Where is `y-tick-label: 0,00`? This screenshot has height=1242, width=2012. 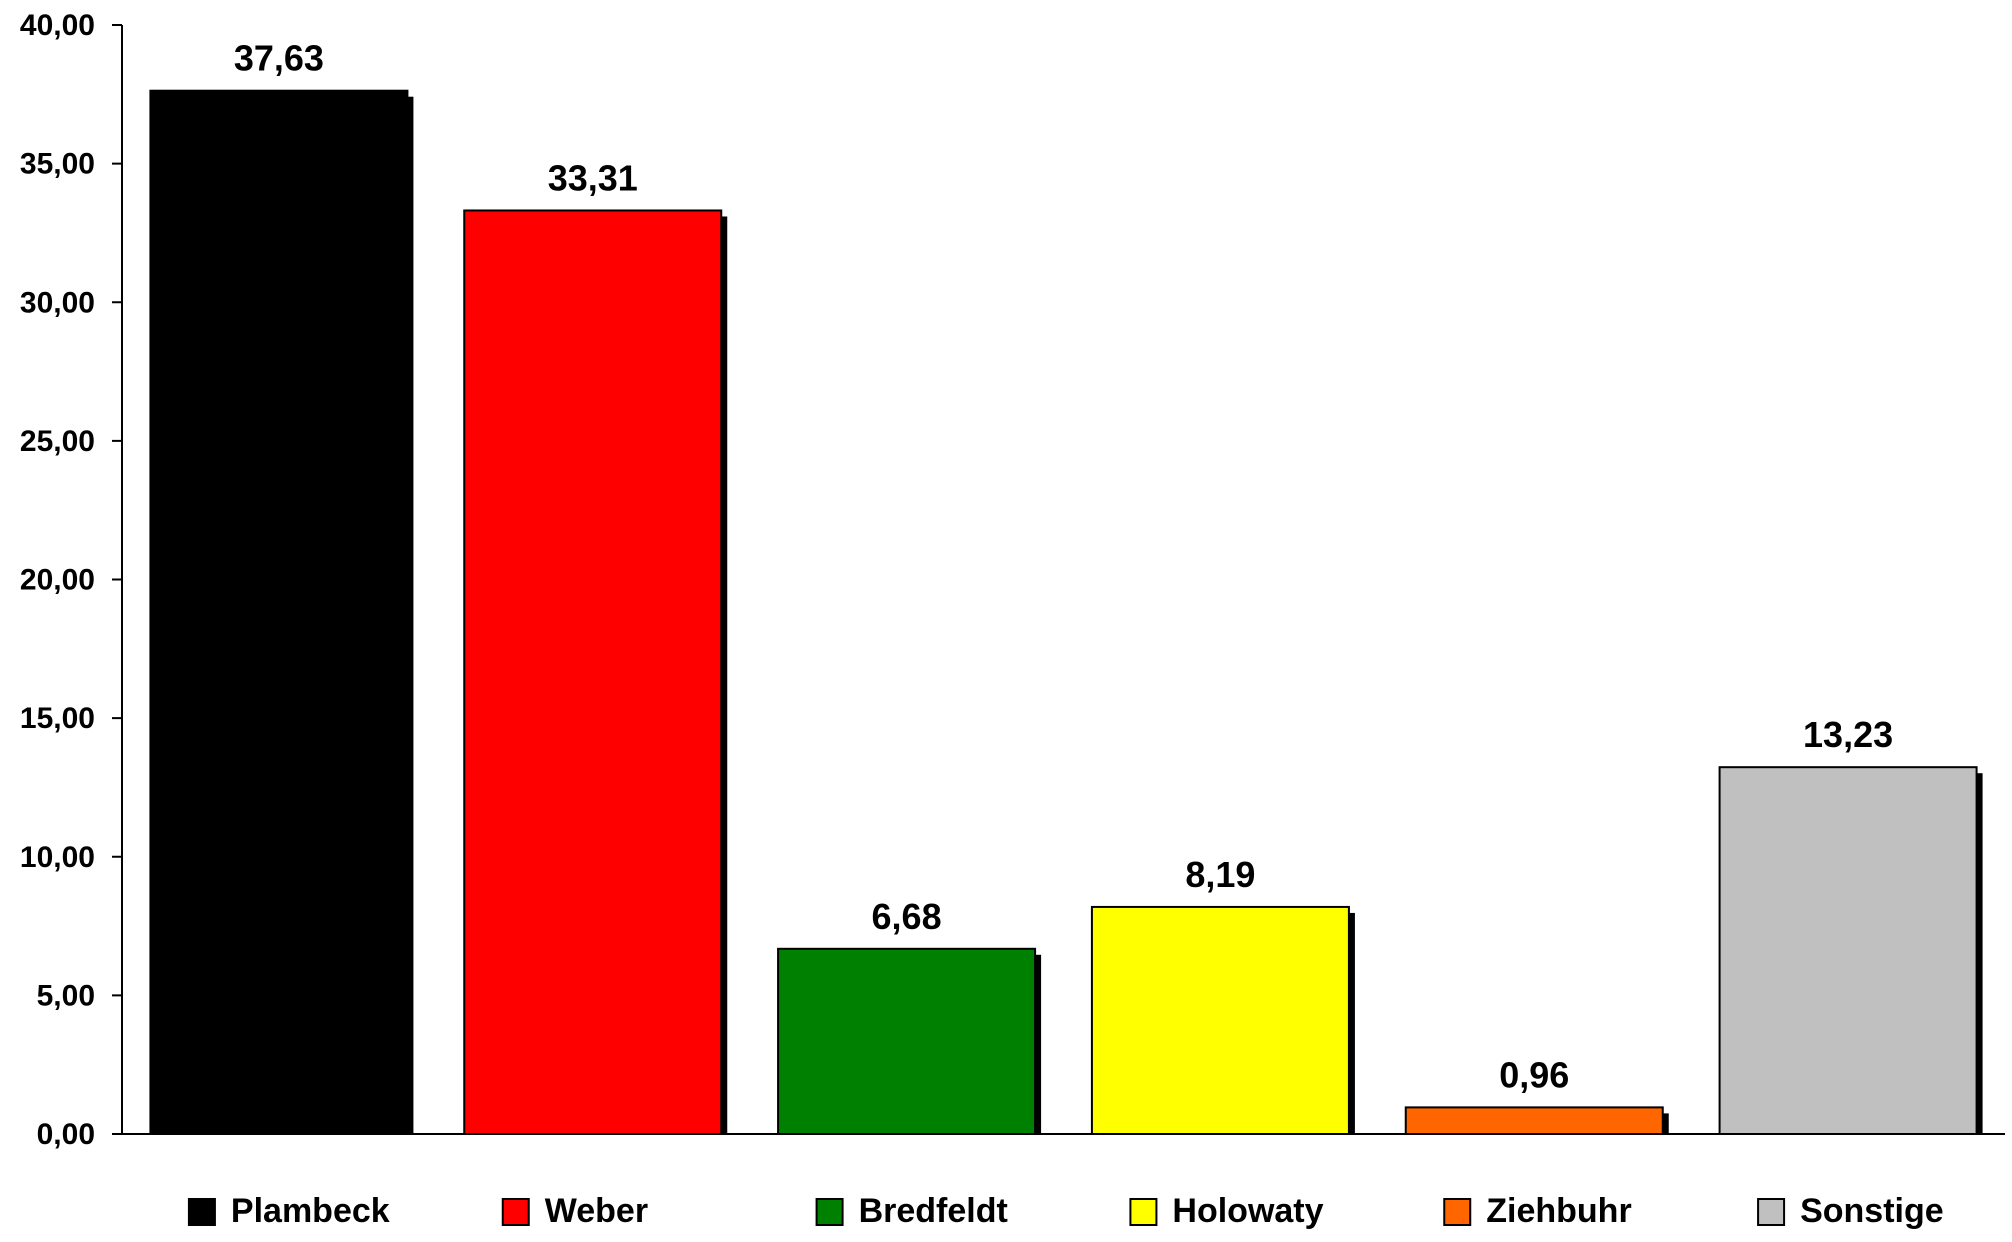
y-tick-label: 0,00 is located at coordinates (66, 1134).